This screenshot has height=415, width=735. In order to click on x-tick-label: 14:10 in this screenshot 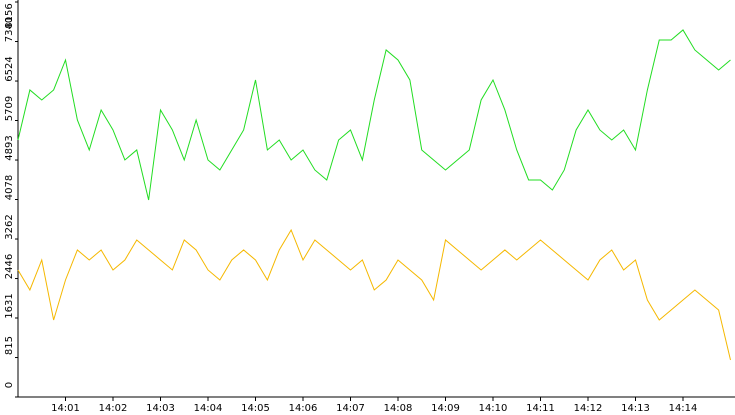, I will do `click(493, 408)`.